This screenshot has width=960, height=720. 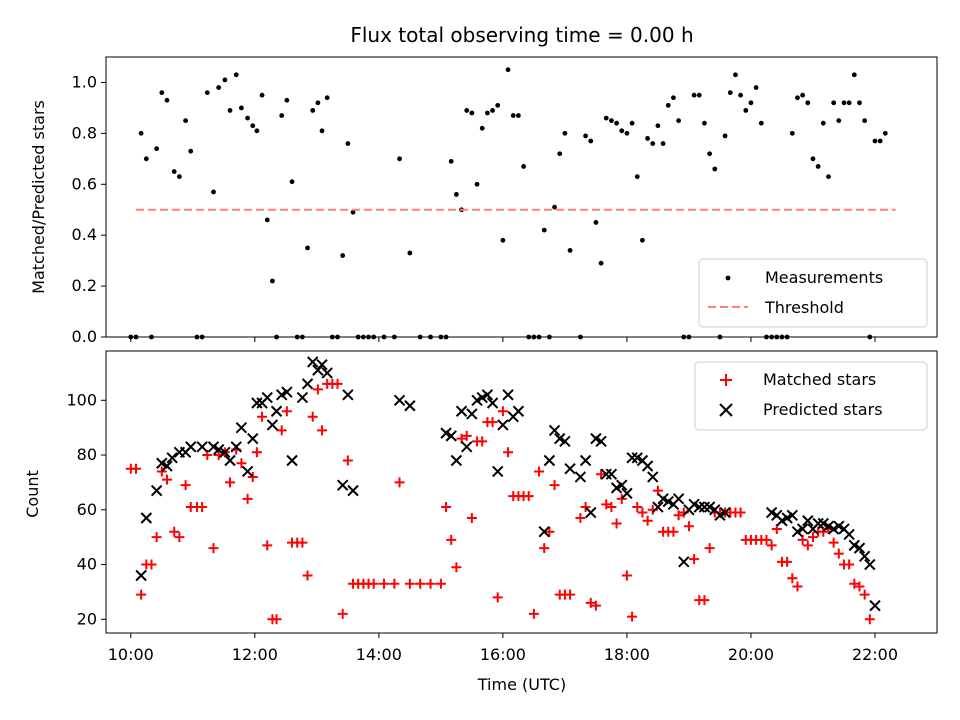 What do you see at coordinates (521, 35) in the screenshot?
I see `top-chart-title: Flux total observing time = 0.00 h` at bounding box center [521, 35].